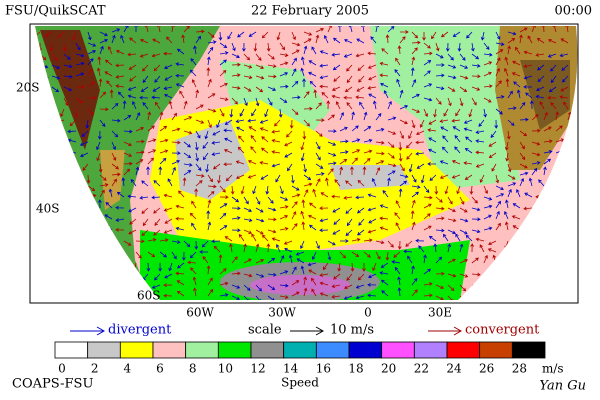  Describe the element at coordinates (454, 369) in the screenshot. I see `colorbar-tick: 24` at that location.